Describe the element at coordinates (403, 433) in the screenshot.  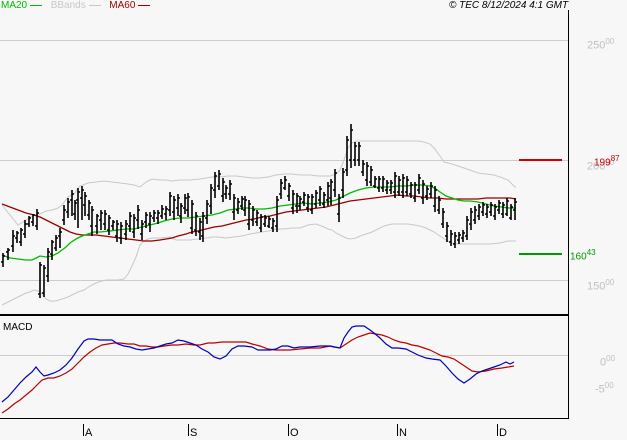
I see `month-label-n: N` at that location.